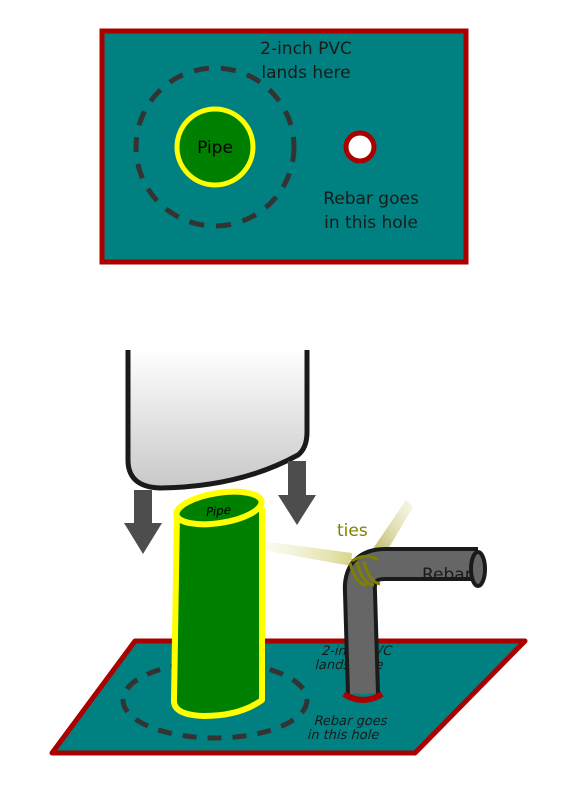 Image resolution: width=580 pixels, height=800 pixels. I want to click on rebar-label-line1: Rebar goes, so click(371, 199).